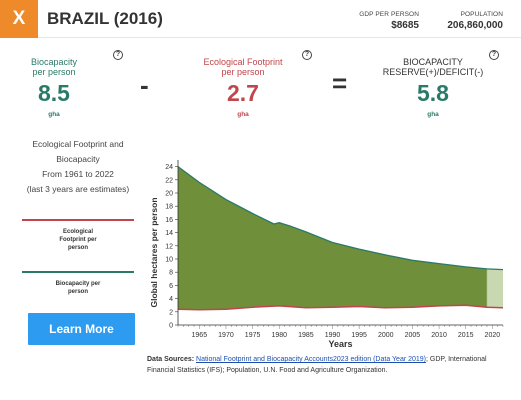 The width and height of the screenshot is (521, 400). Describe the element at coordinates (433, 114) in the screenshot. I see `reserve-unit: gha` at that location.